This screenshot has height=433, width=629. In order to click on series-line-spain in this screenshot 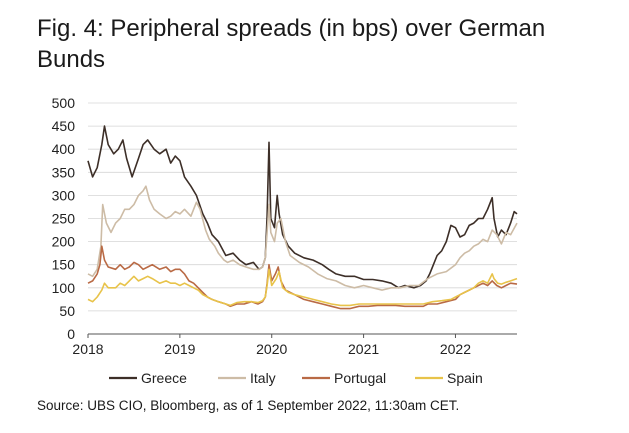, I will do `click(302, 287)`.